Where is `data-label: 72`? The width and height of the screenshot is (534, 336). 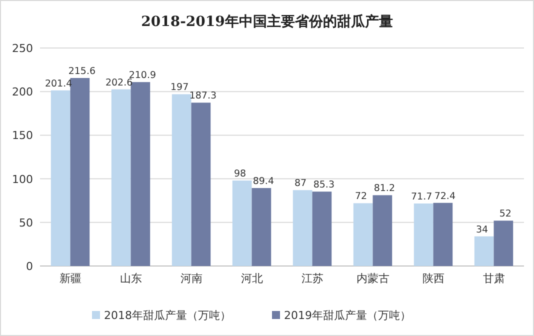
data-label: 72 is located at coordinates (361, 196).